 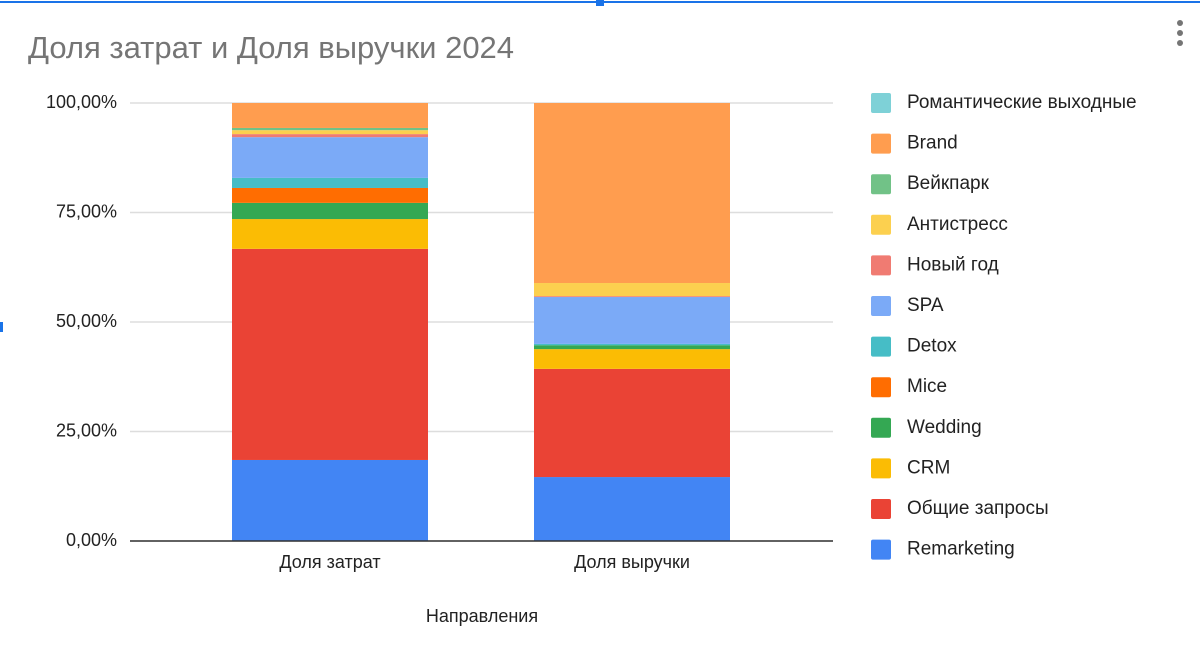 I want to click on legend-label: CRM, so click(x=928, y=467).